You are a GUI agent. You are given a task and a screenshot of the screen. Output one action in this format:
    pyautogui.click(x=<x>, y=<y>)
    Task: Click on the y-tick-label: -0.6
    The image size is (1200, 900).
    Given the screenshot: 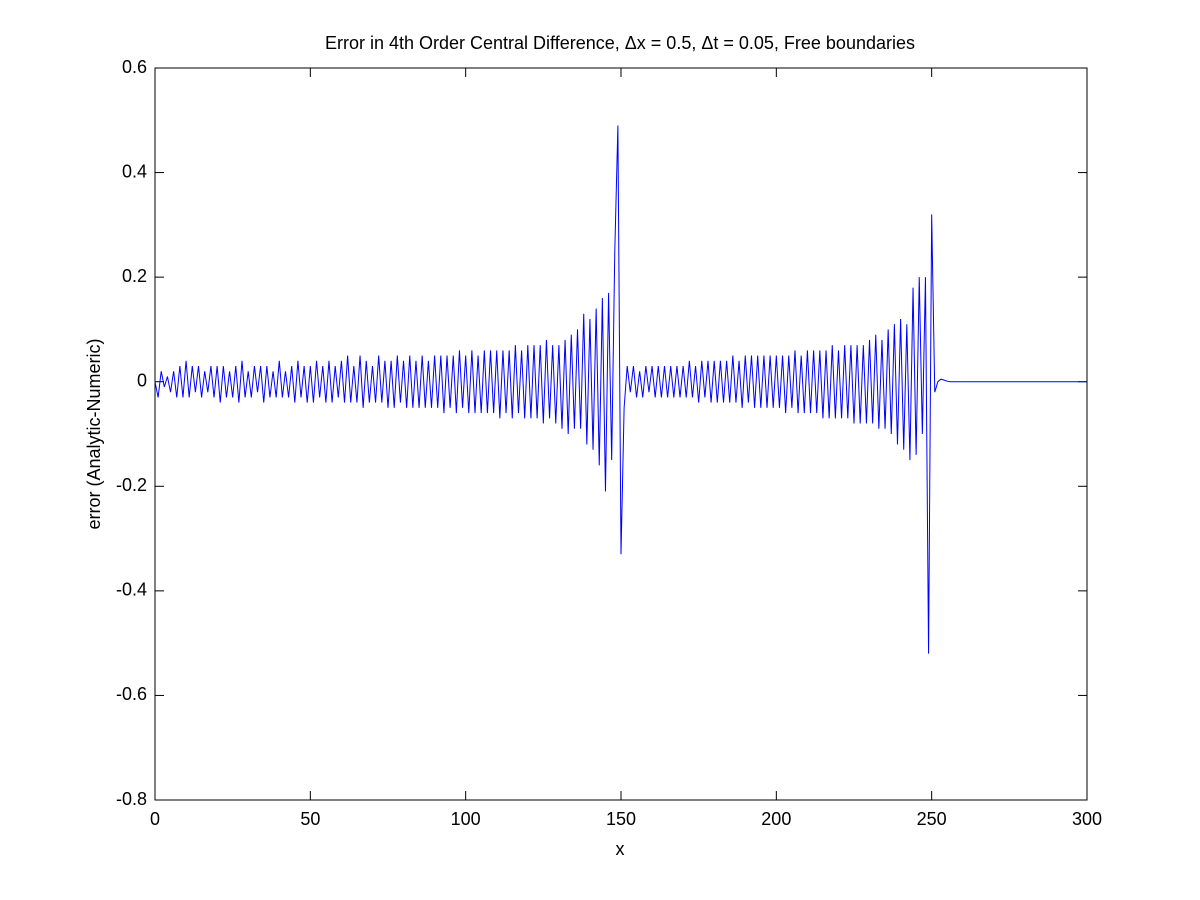 What is the action you would take?
    pyautogui.click(x=131, y=694)
    